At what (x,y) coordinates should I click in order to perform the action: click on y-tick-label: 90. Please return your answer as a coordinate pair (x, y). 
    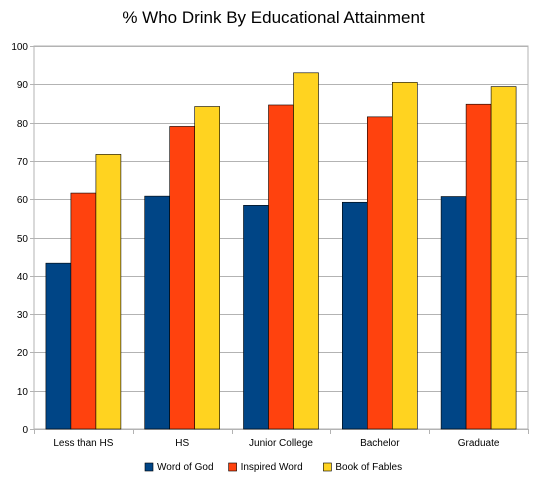
    Looking at the image, I should click on (23, 85).